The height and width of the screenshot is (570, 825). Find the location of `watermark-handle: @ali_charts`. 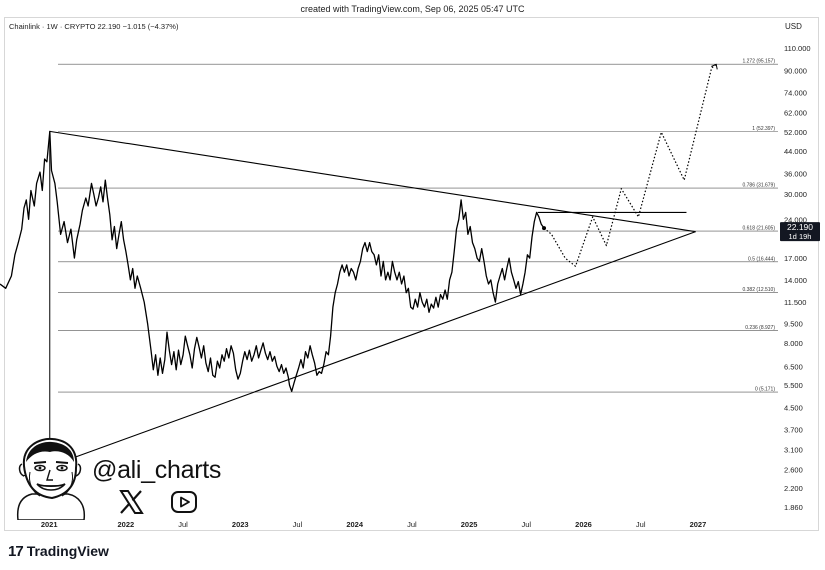

watermark-handle: @ali_charts is located at coordinates (157, 470).